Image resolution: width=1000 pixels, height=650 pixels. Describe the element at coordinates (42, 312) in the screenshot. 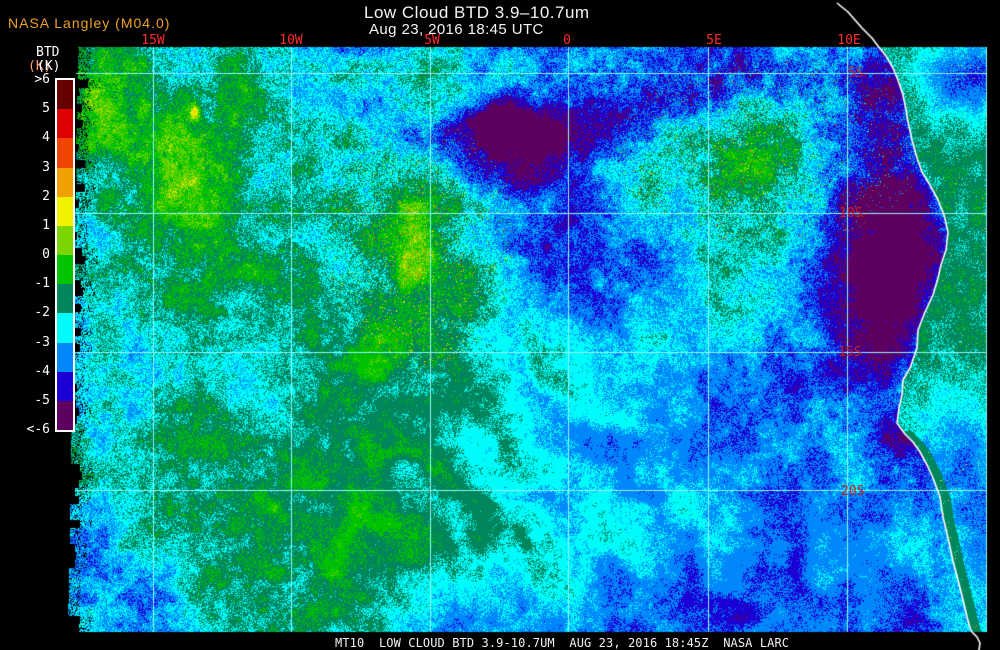

I see `colorbar-tick-label: -2` at that location.